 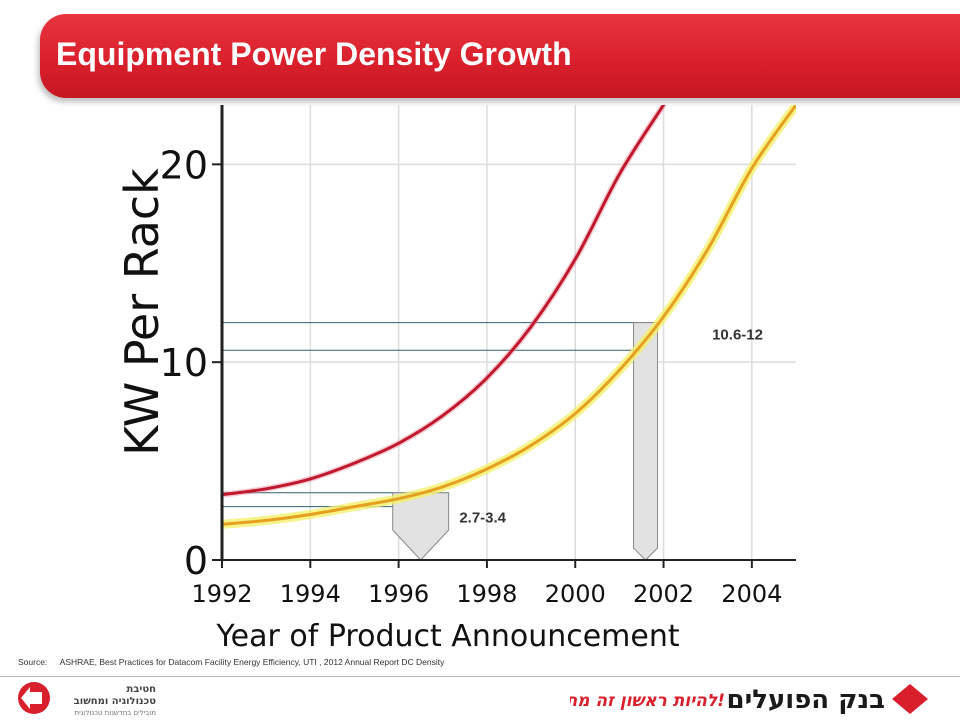 What do you see at coordinates (447, 636) in the screenshot?
I see `x-axis-title: Year of Product Announcement` at bounding box center [447, 636].